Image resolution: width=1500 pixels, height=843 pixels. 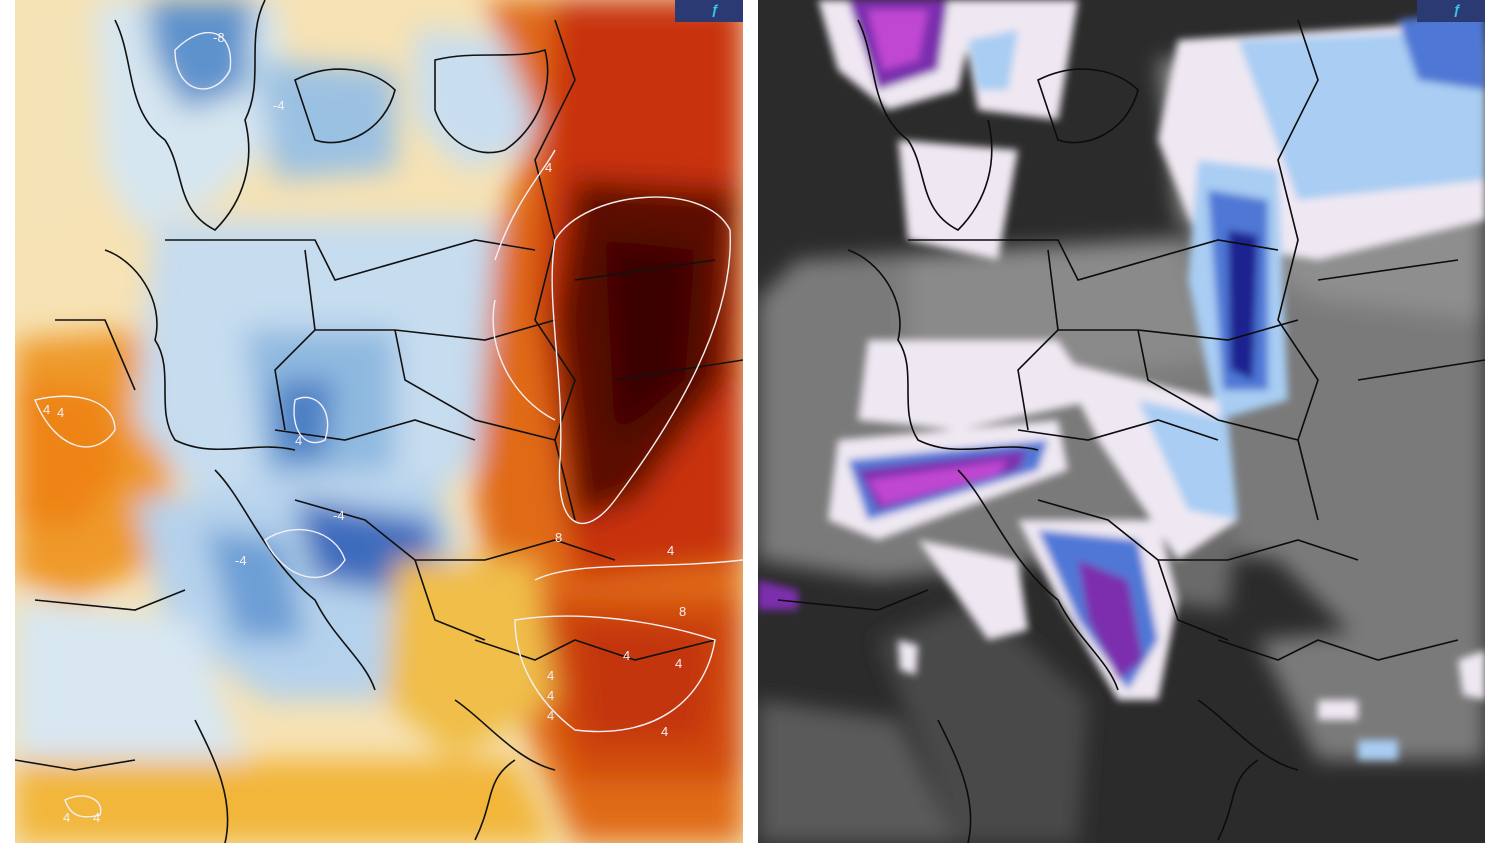 I want to click on panel-edge, so click(x=1492, y=421).